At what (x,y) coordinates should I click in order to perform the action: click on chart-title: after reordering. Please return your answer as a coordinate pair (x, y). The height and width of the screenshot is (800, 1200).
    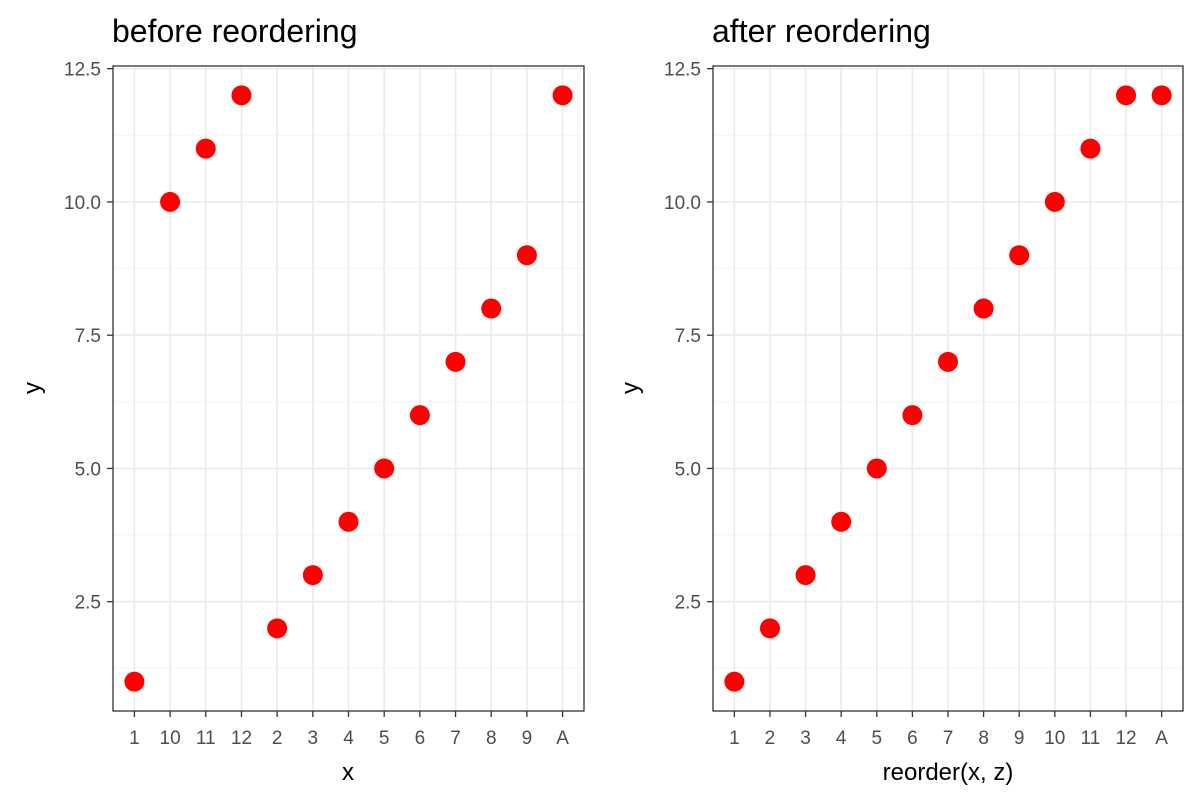
    Looking at the image, I should click on (821, 31).